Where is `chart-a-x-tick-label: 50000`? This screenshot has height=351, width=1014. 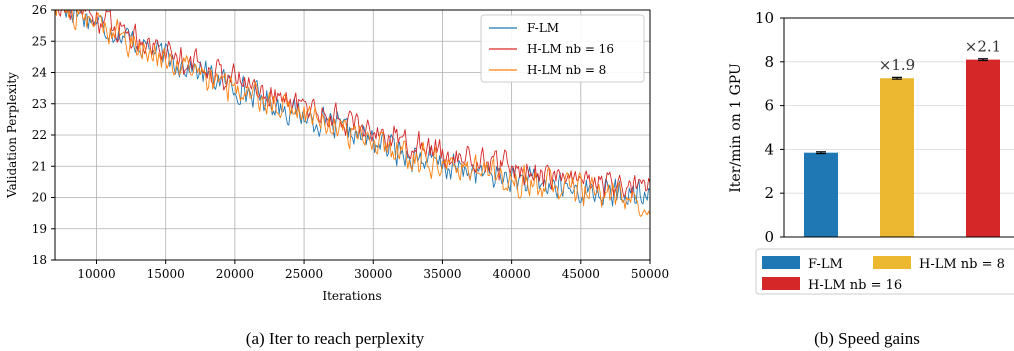 chart-a-x-tick-label: 50000 is located at coordinates (650, 274).